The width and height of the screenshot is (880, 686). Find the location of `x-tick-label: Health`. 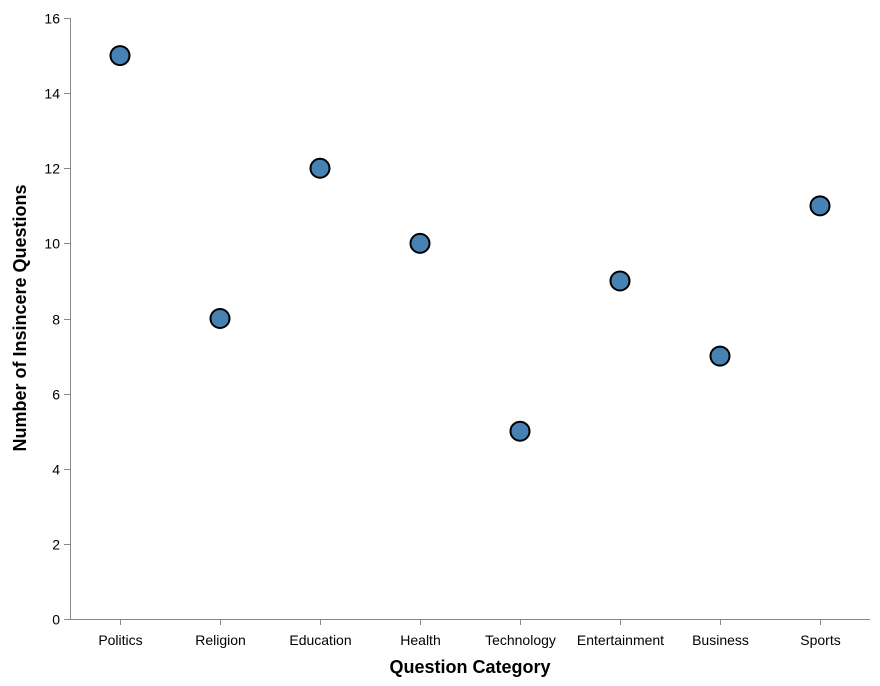

x-tick-label: Health is located at coordinates (420, 640).